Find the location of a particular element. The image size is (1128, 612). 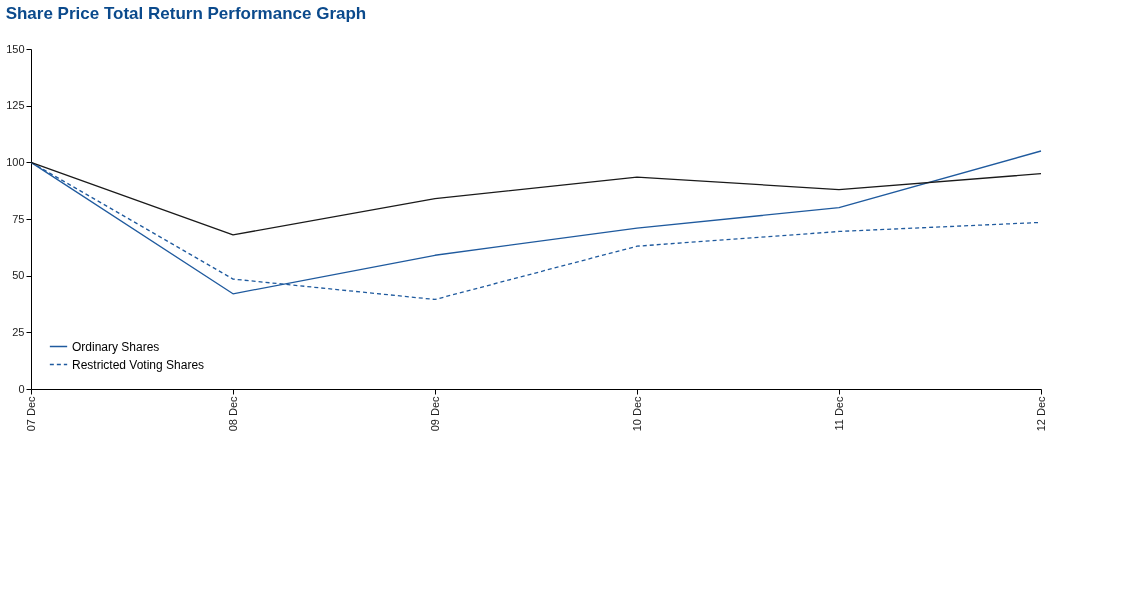

x-tick-label: 09 Dec is located at coordinates (434, 414).